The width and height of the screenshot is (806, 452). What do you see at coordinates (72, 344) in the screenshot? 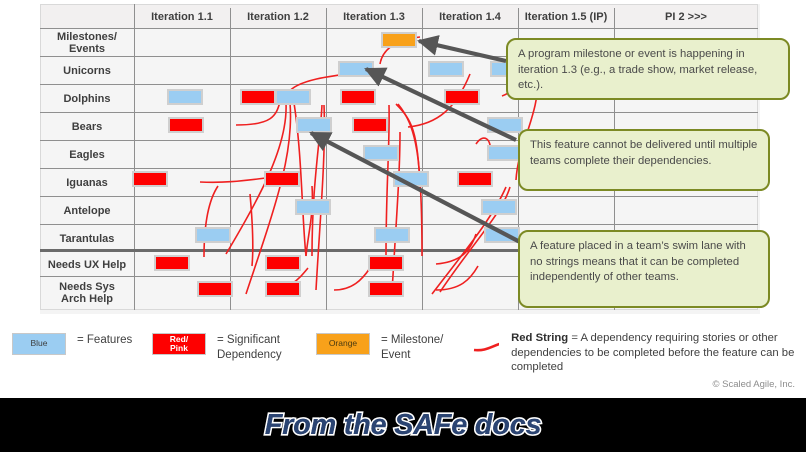
I see `legend-item-blue: Blue = Features` at bounding box center [72, 344].